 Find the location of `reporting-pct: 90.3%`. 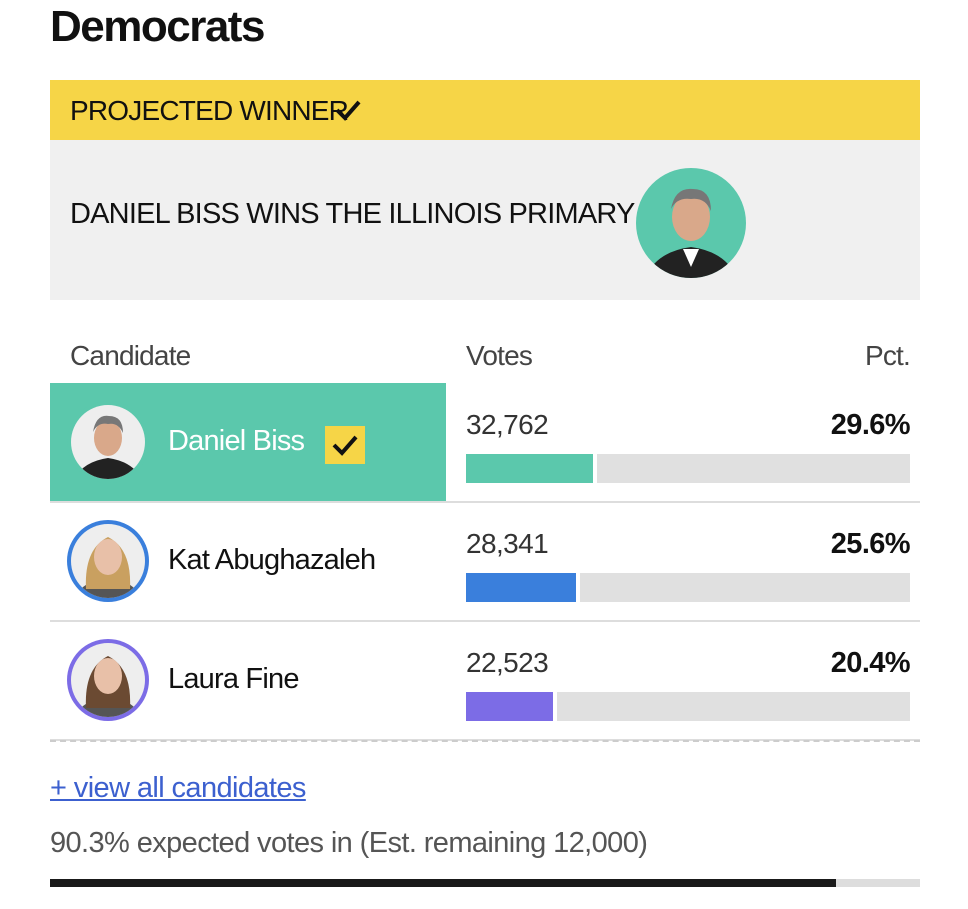

reporting-pct: 90.3% is located at coordinates (90, 843).